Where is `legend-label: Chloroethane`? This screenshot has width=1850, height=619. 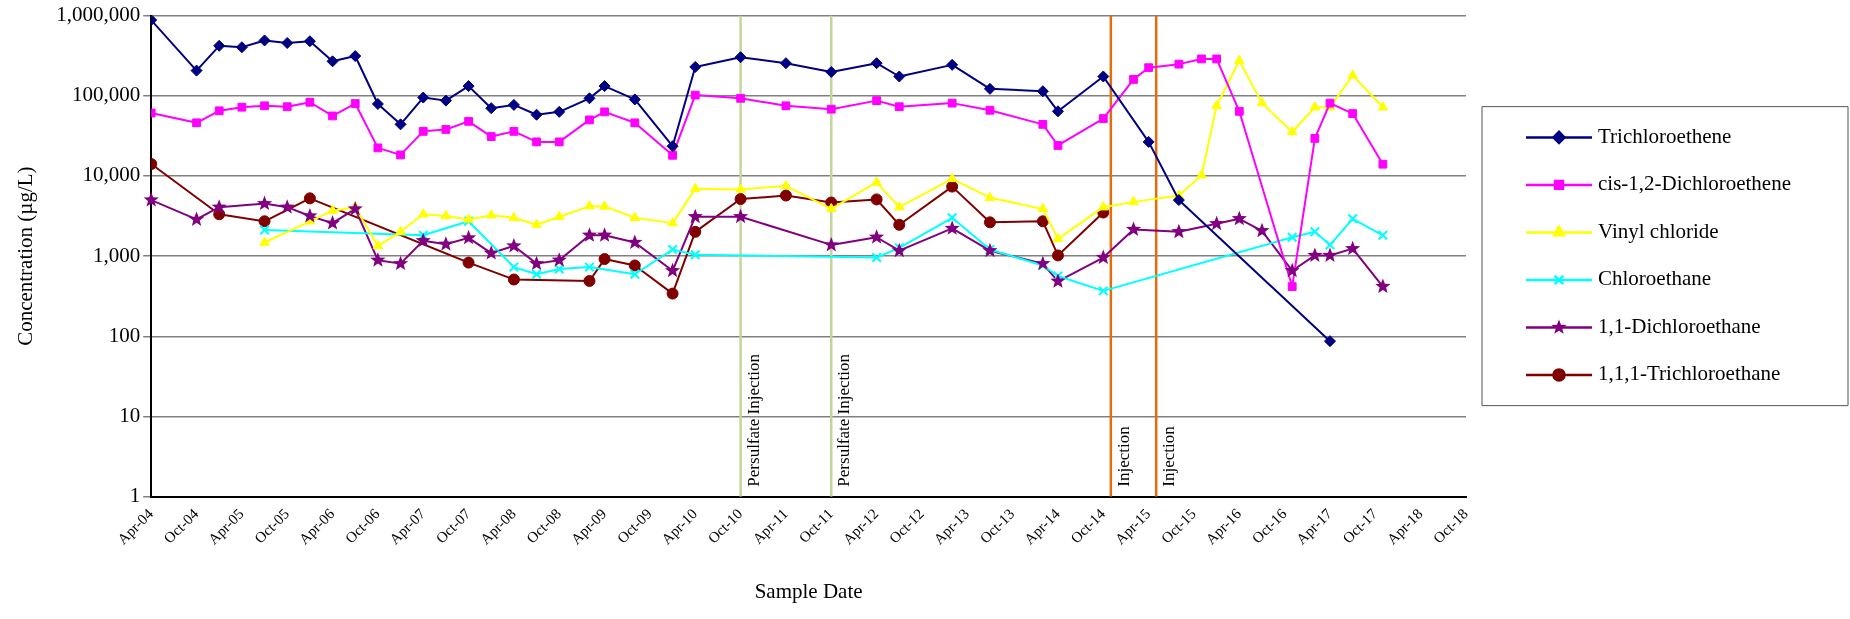
legend-label: Chloroethane is located at coordinates (1655, 278).